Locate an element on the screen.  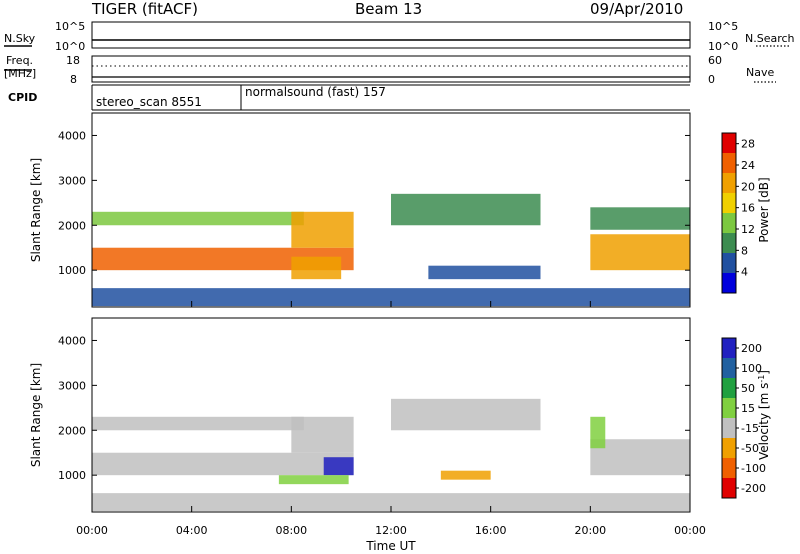
nsearch-label: N.Search is located at coordinates (770, 38).